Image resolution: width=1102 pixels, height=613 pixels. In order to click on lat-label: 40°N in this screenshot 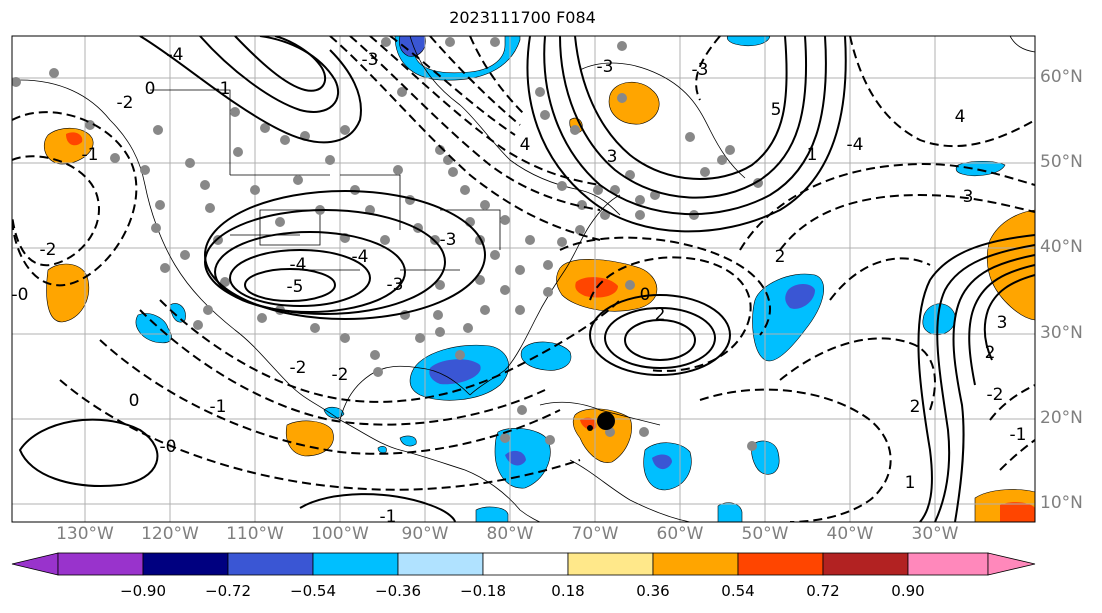, I will do `click(1061, 247)`.